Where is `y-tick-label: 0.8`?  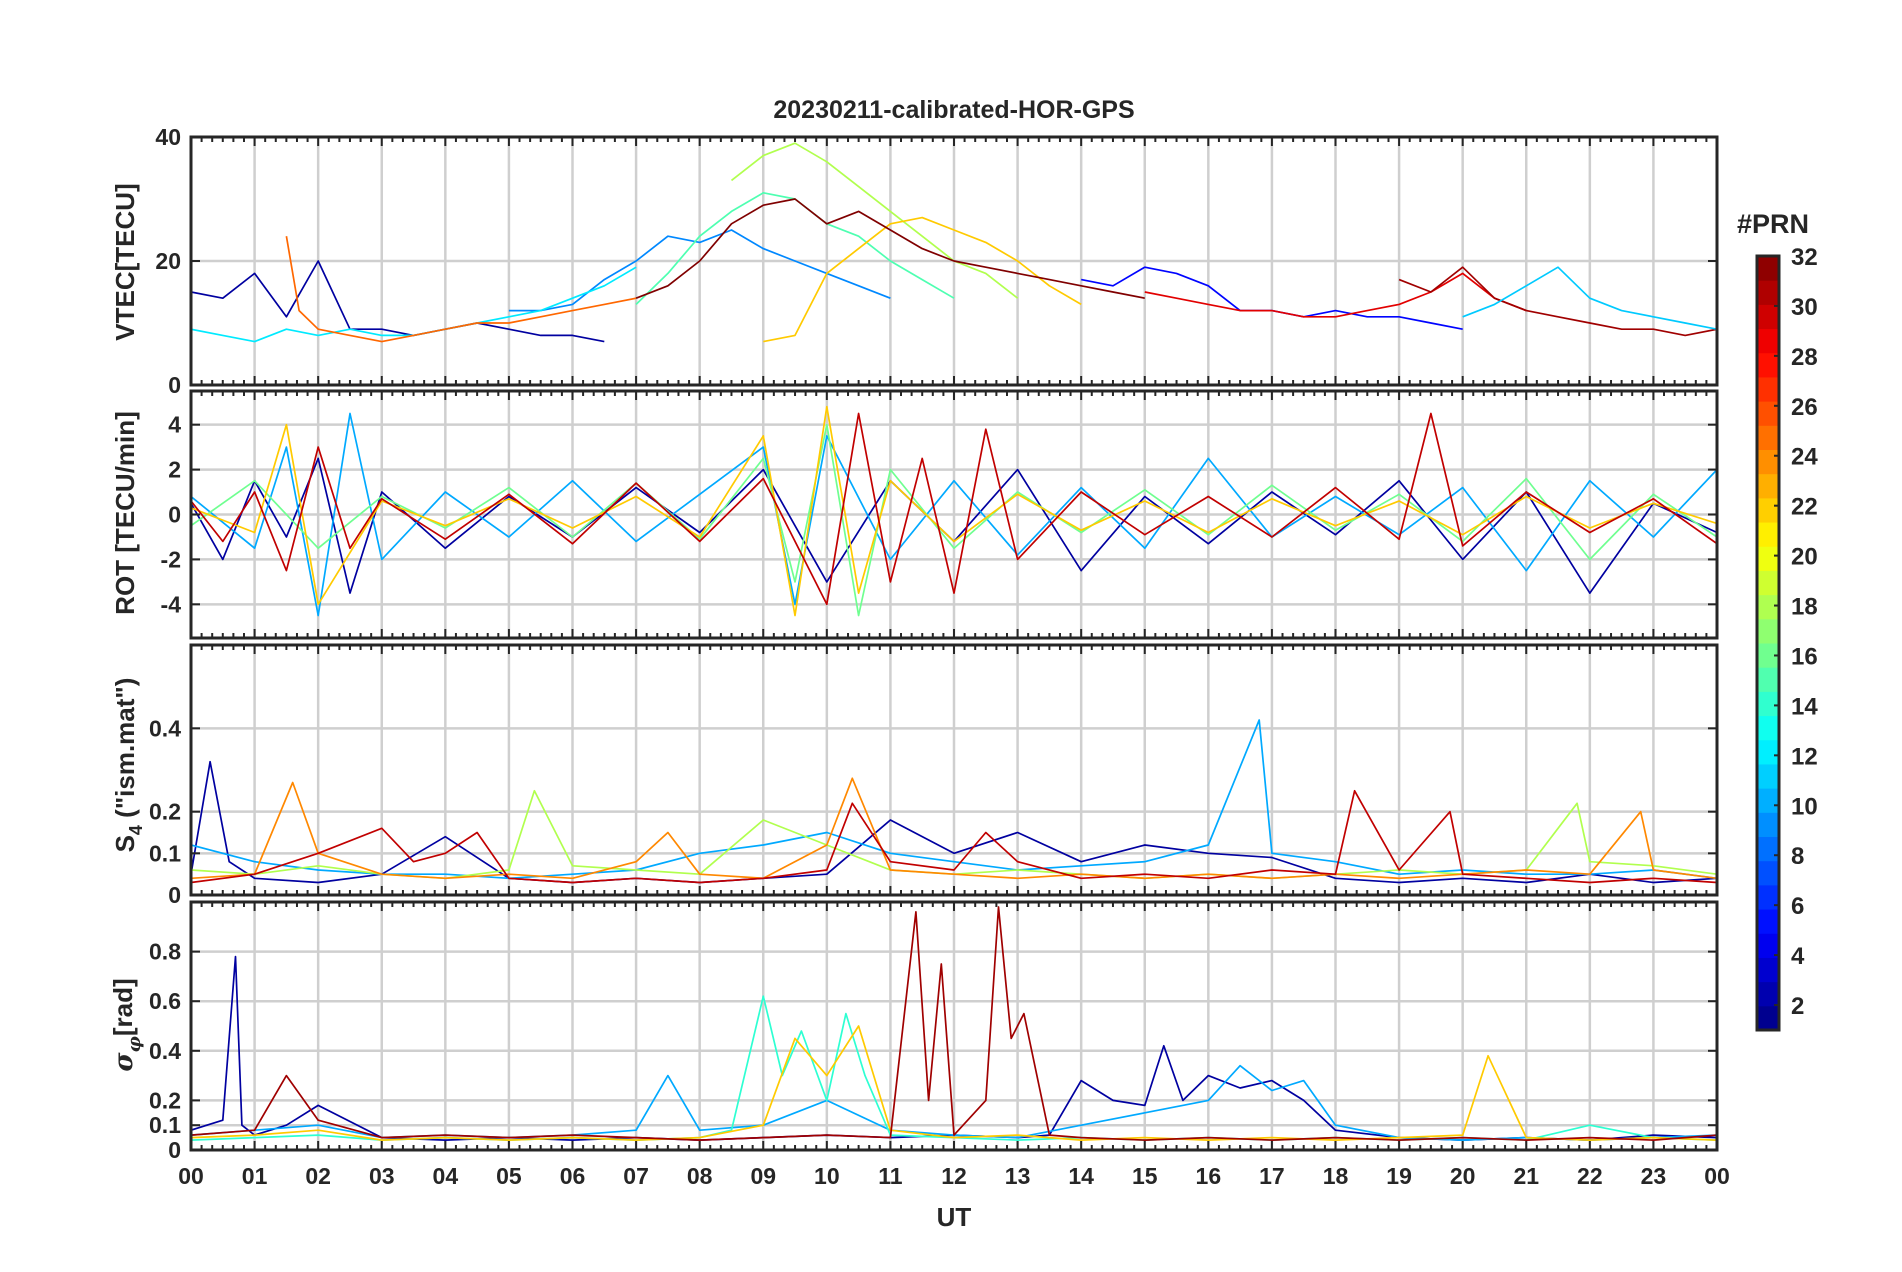 y-tick-label: 0.8 is located at coordinates (165, 952).